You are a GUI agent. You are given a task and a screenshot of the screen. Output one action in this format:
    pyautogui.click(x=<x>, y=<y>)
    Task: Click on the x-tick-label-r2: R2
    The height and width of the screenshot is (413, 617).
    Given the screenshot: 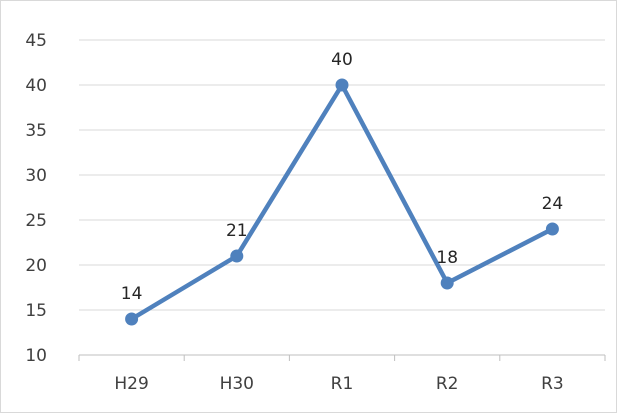 What is the action you would take?
    pyautogui.click(x=447, y=384)
    